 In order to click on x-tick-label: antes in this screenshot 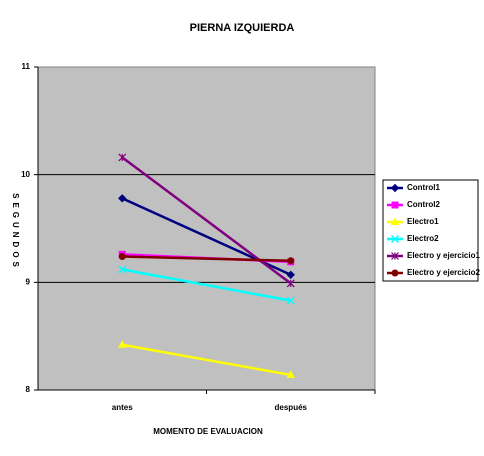, I will do `click(122, 407)`.